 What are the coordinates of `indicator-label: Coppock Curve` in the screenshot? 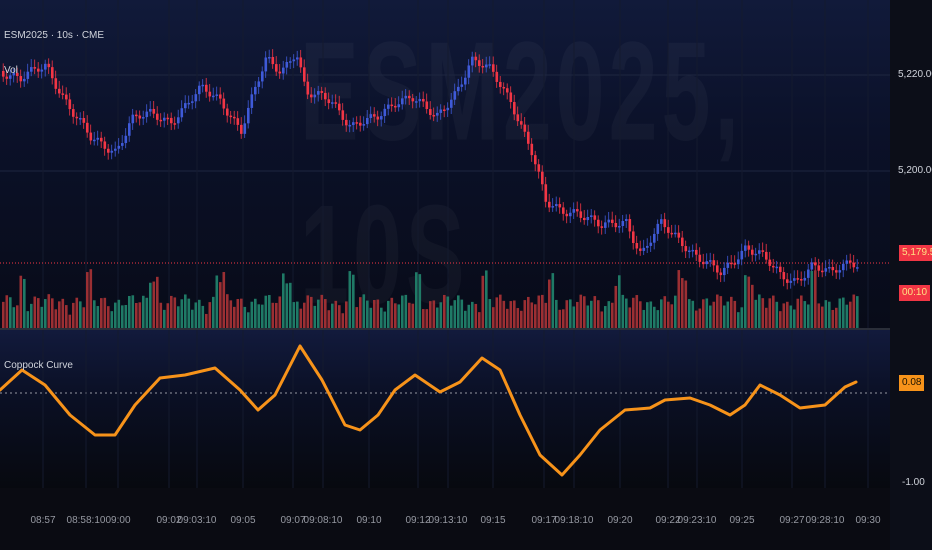 It's located at (38, 365).